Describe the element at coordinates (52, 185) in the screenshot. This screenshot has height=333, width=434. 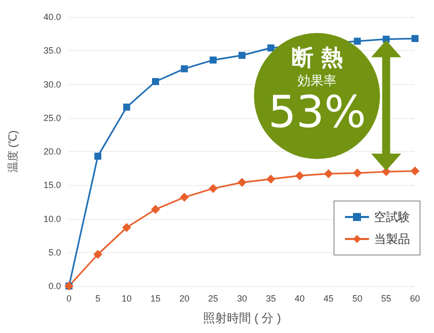
I see `y-tick-label: 15.0` at that location.